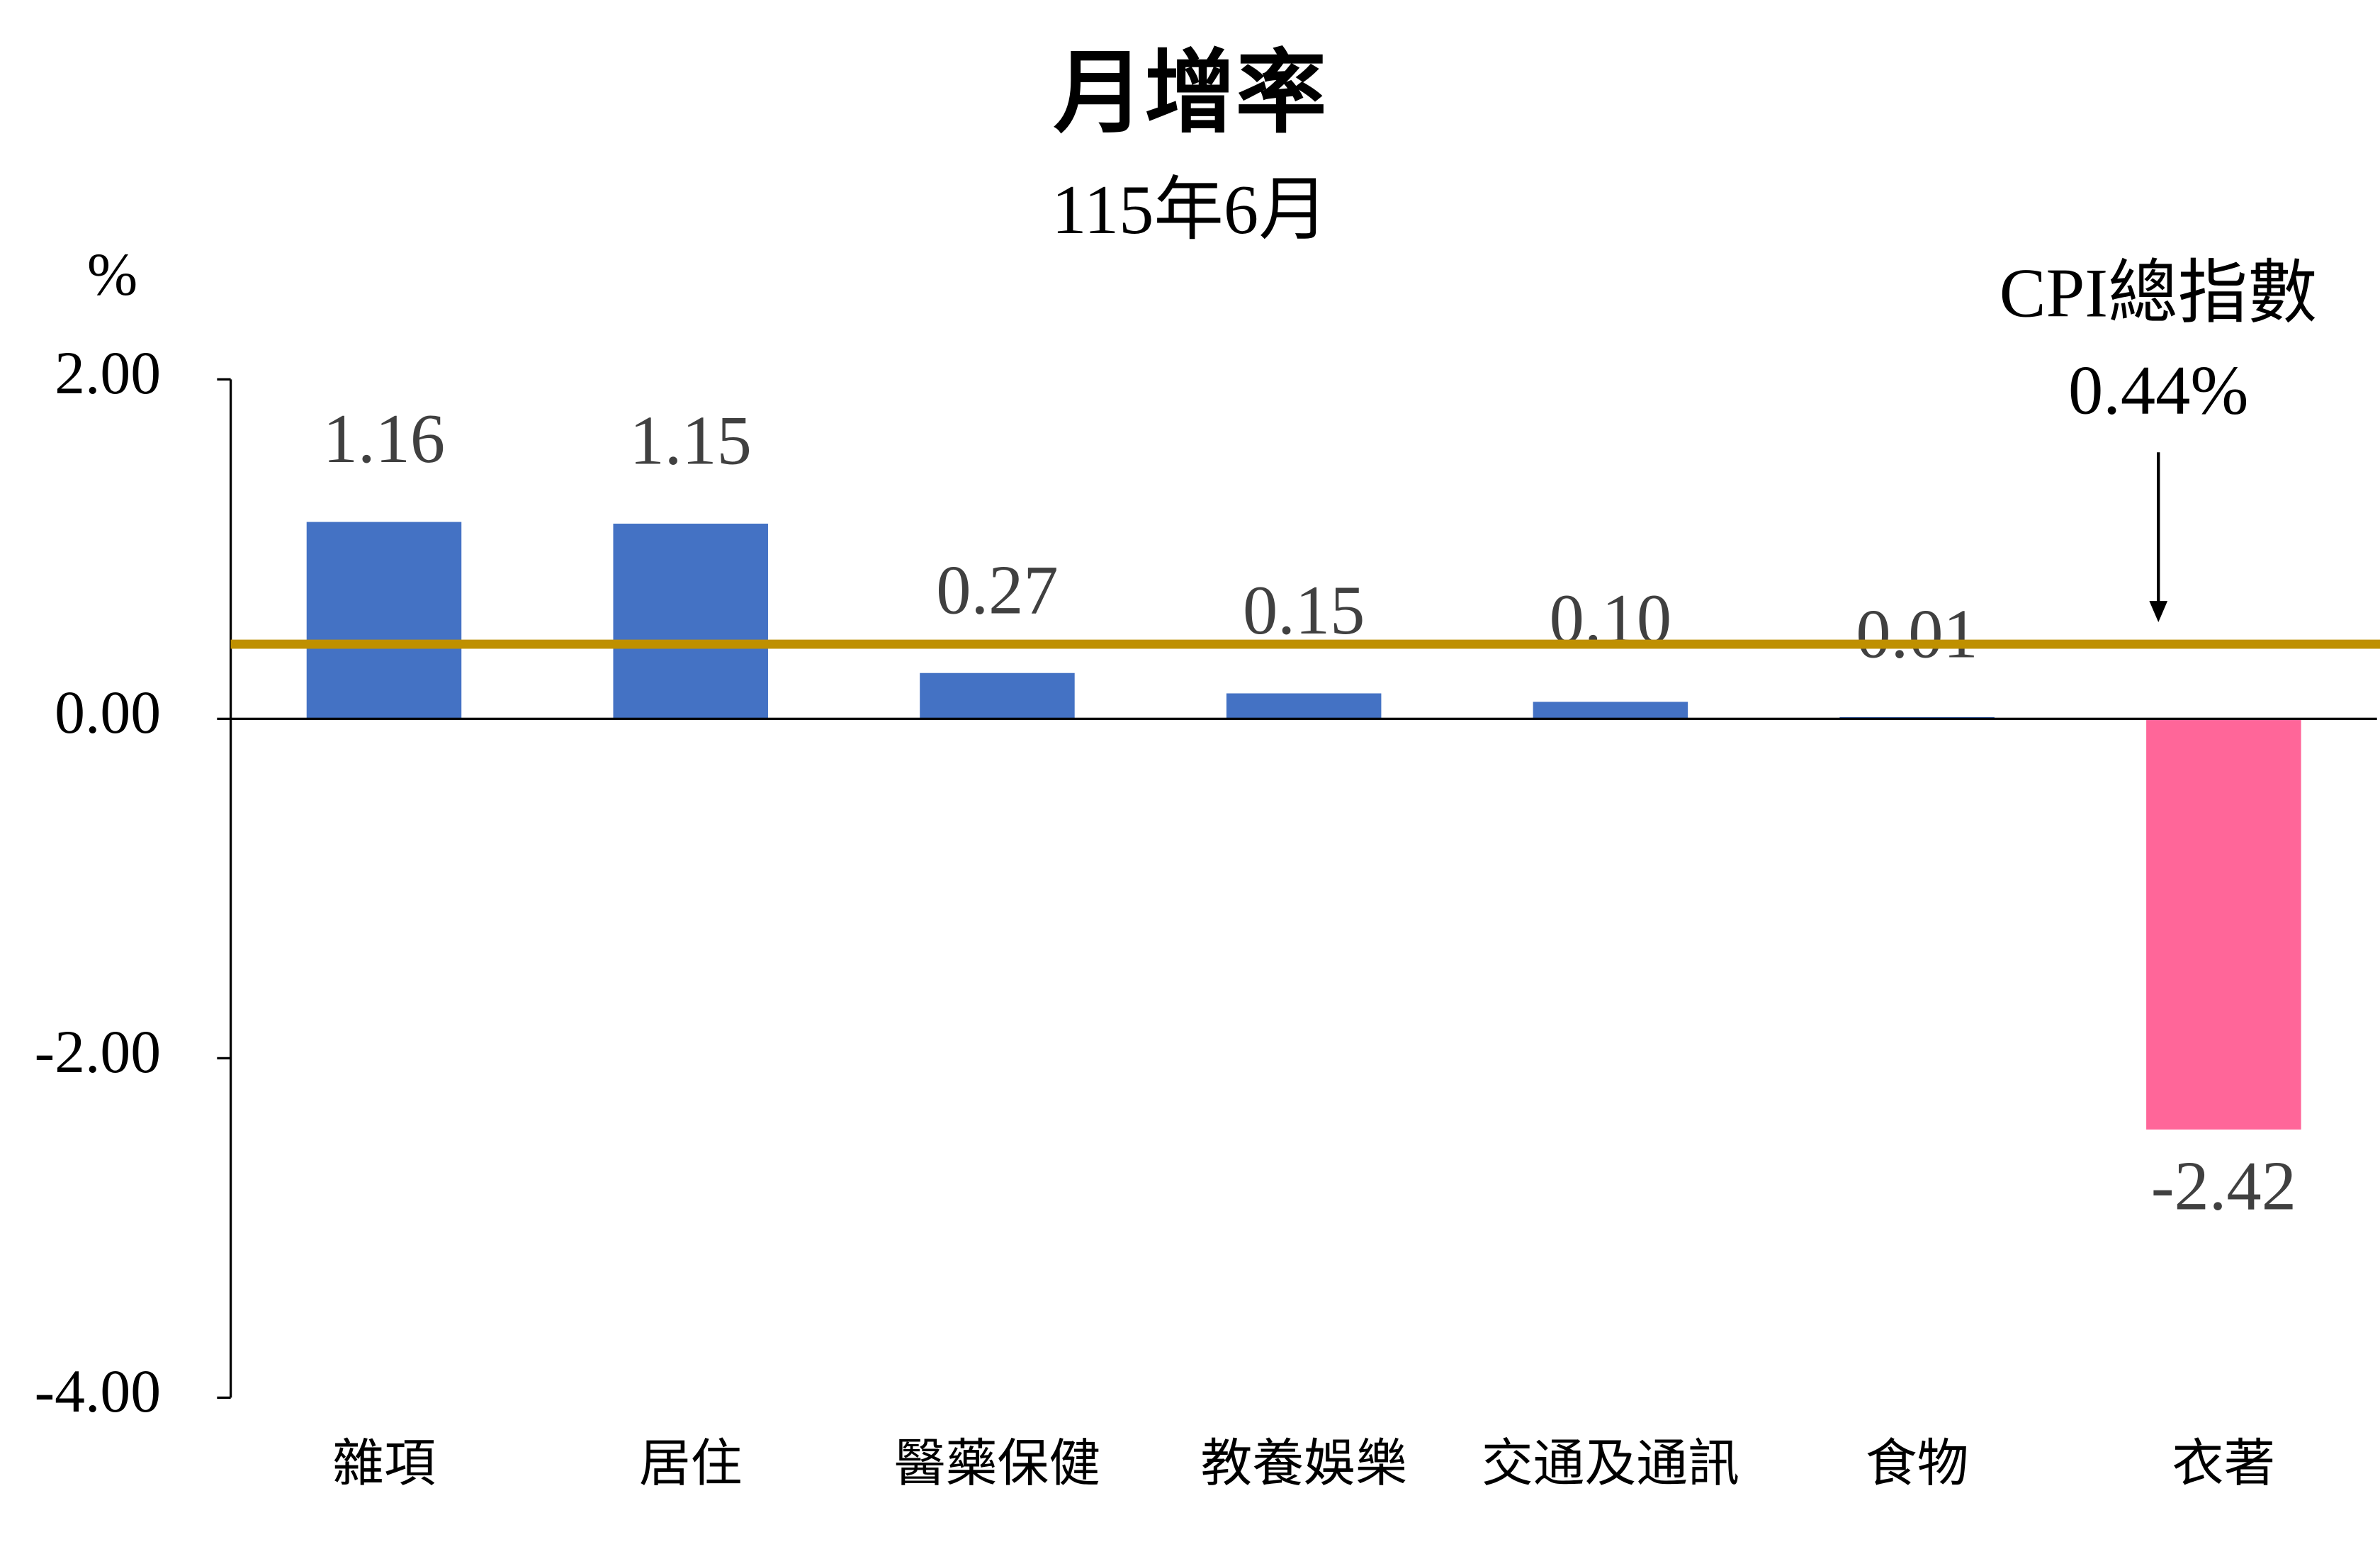 This screenshot has height=1554, width=2380. Describe the element at coordinates (2159, 612) in the screenshot. I see `arrow-head` at that location.